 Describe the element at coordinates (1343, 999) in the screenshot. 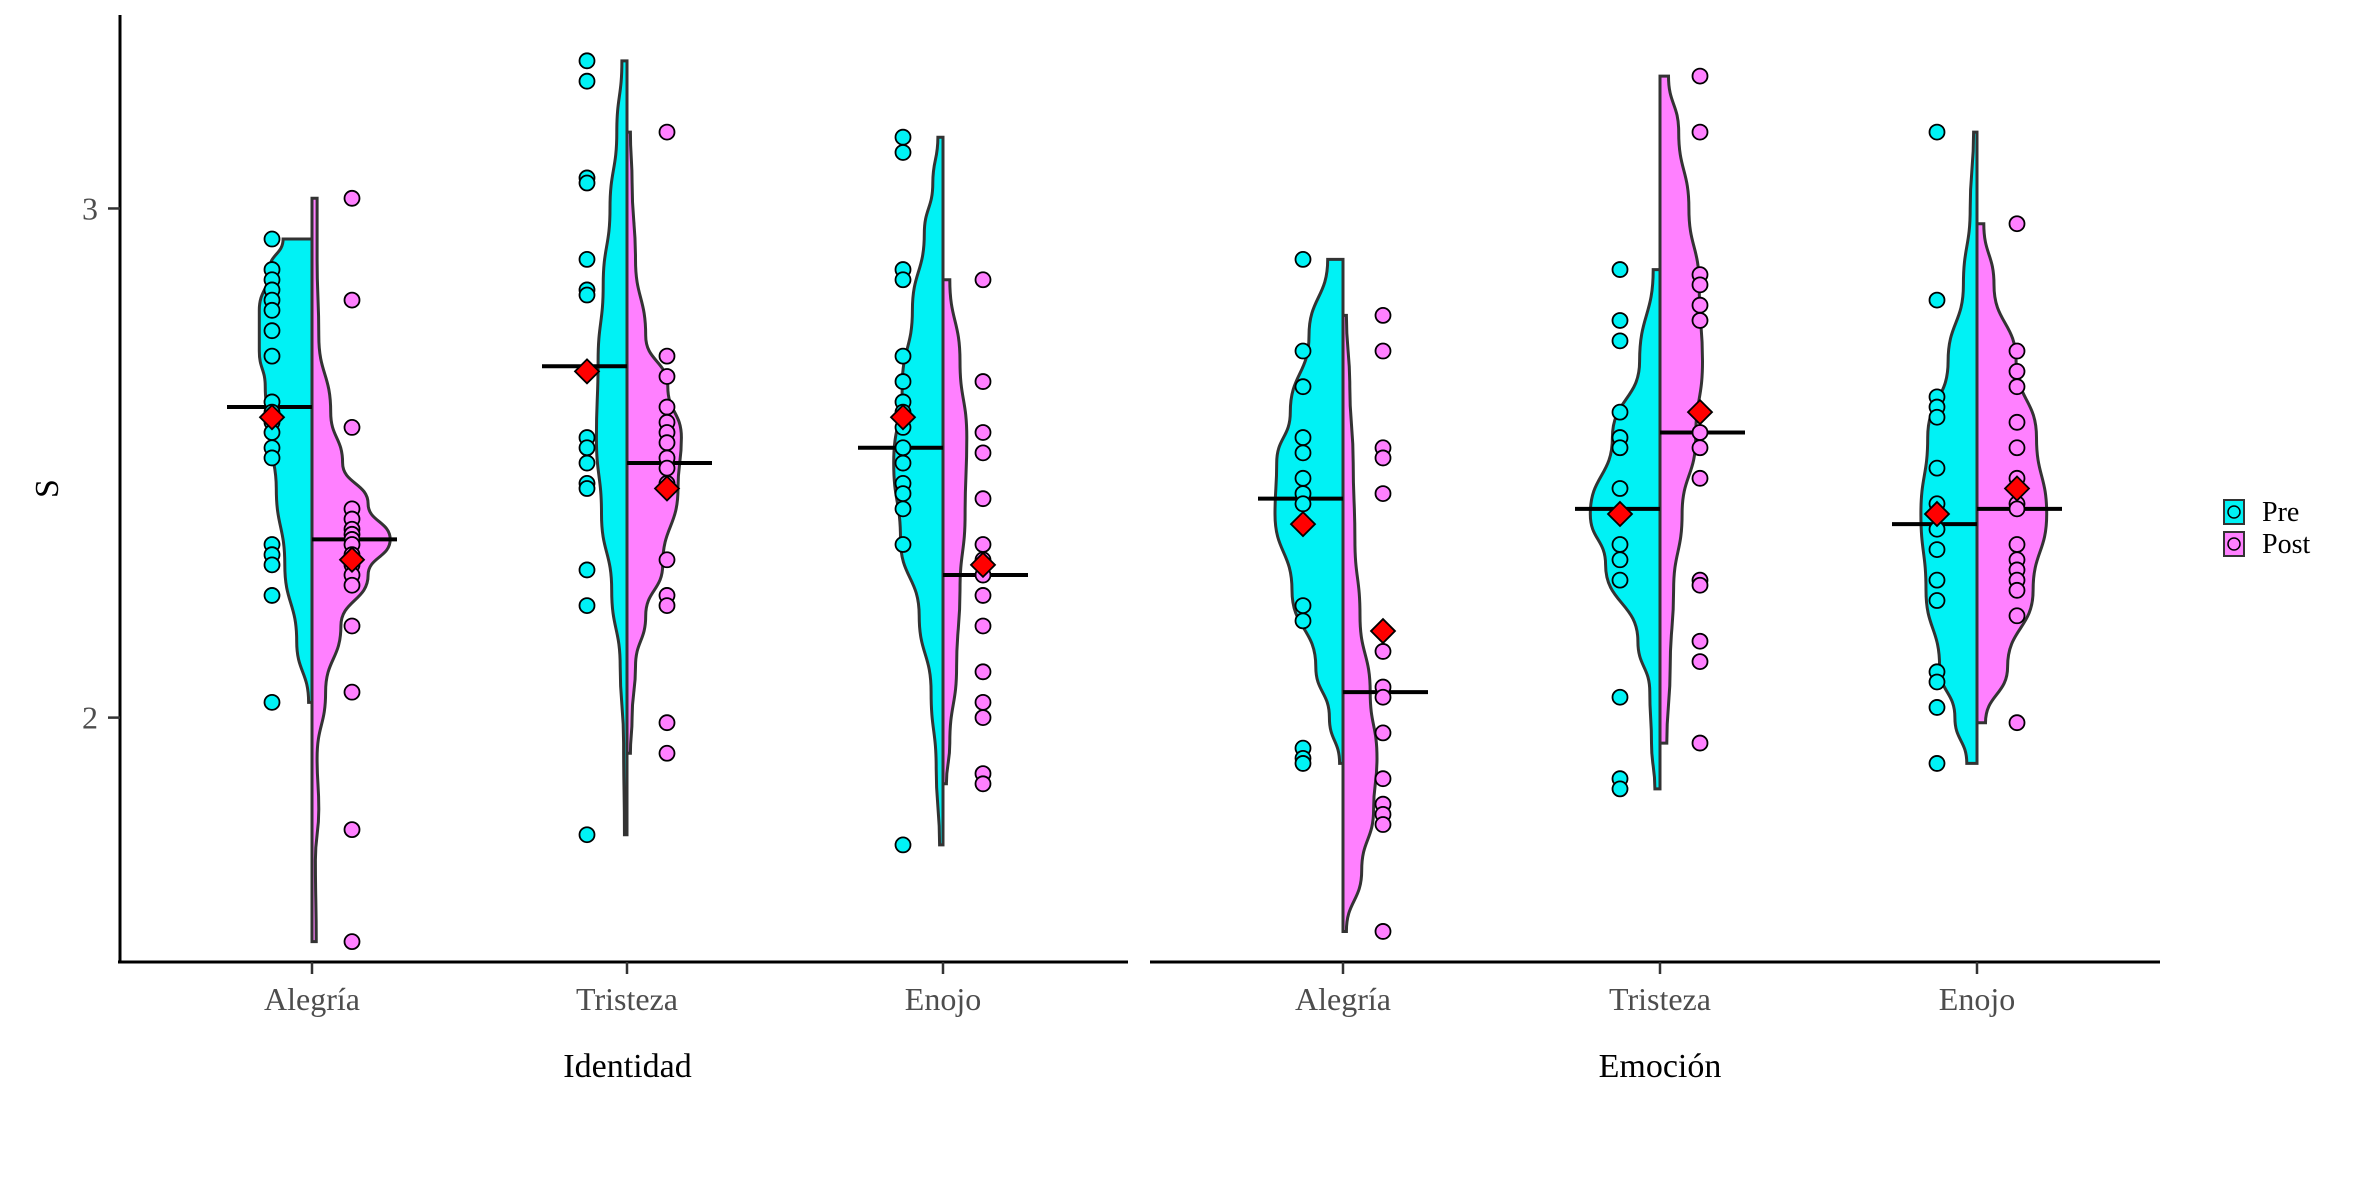

I see `x-tick-label: Alegría` at that location.